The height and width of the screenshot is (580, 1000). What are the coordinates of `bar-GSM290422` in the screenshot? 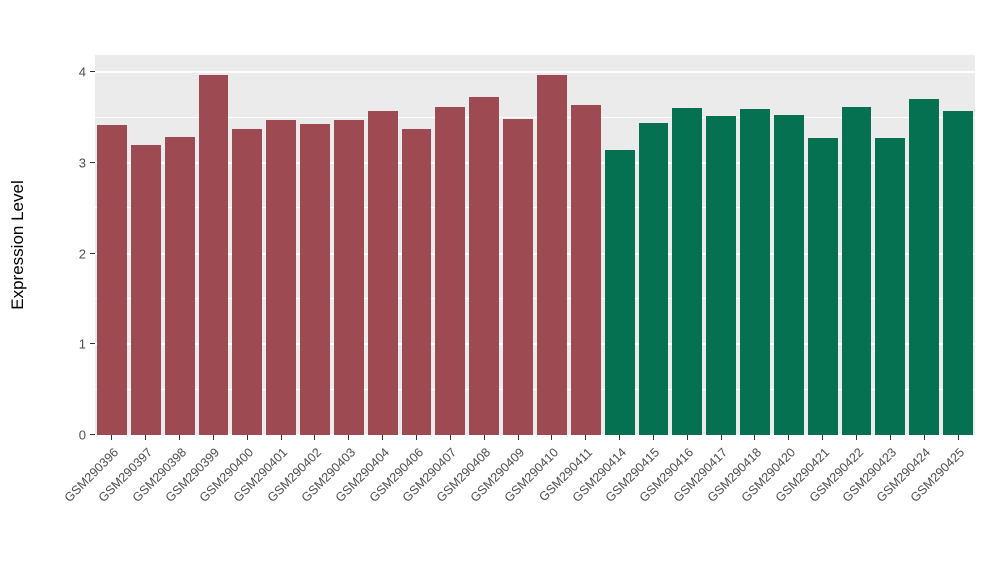 It's located at (856, 270).